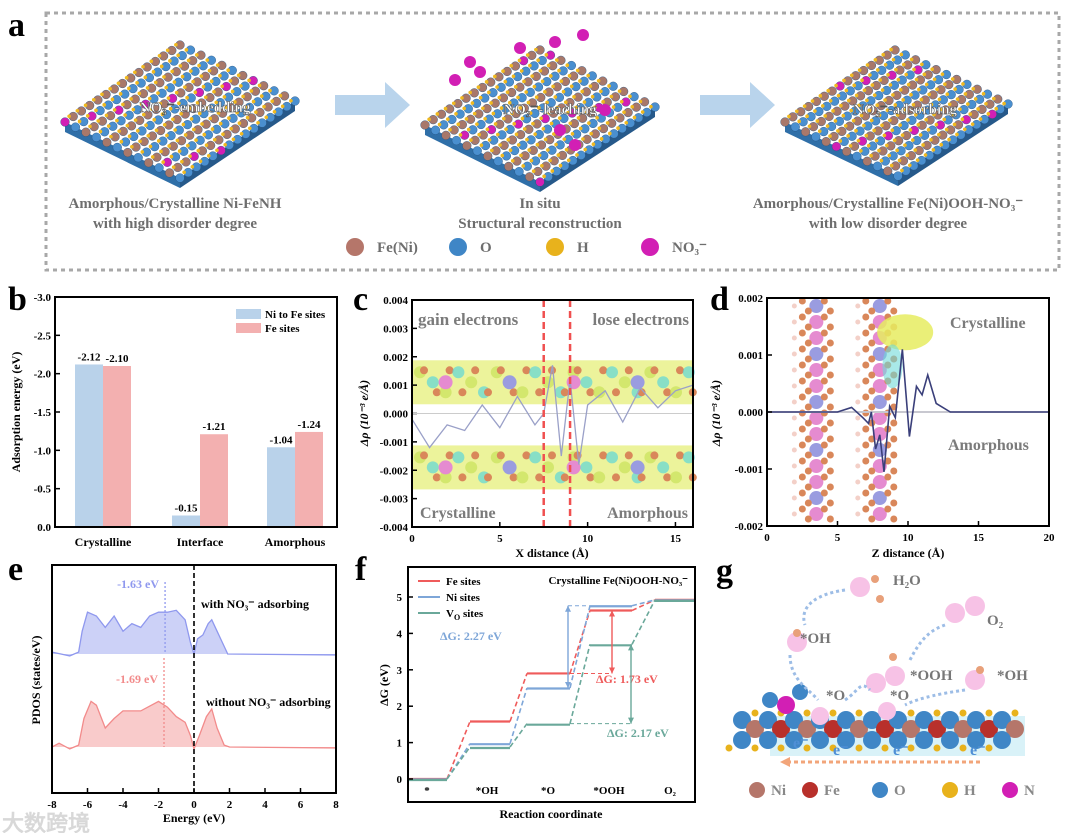 Image resolution: width=1080 pixels, height=833 pixels. I want to click on c-isosurface-blob, so click(535, 457).